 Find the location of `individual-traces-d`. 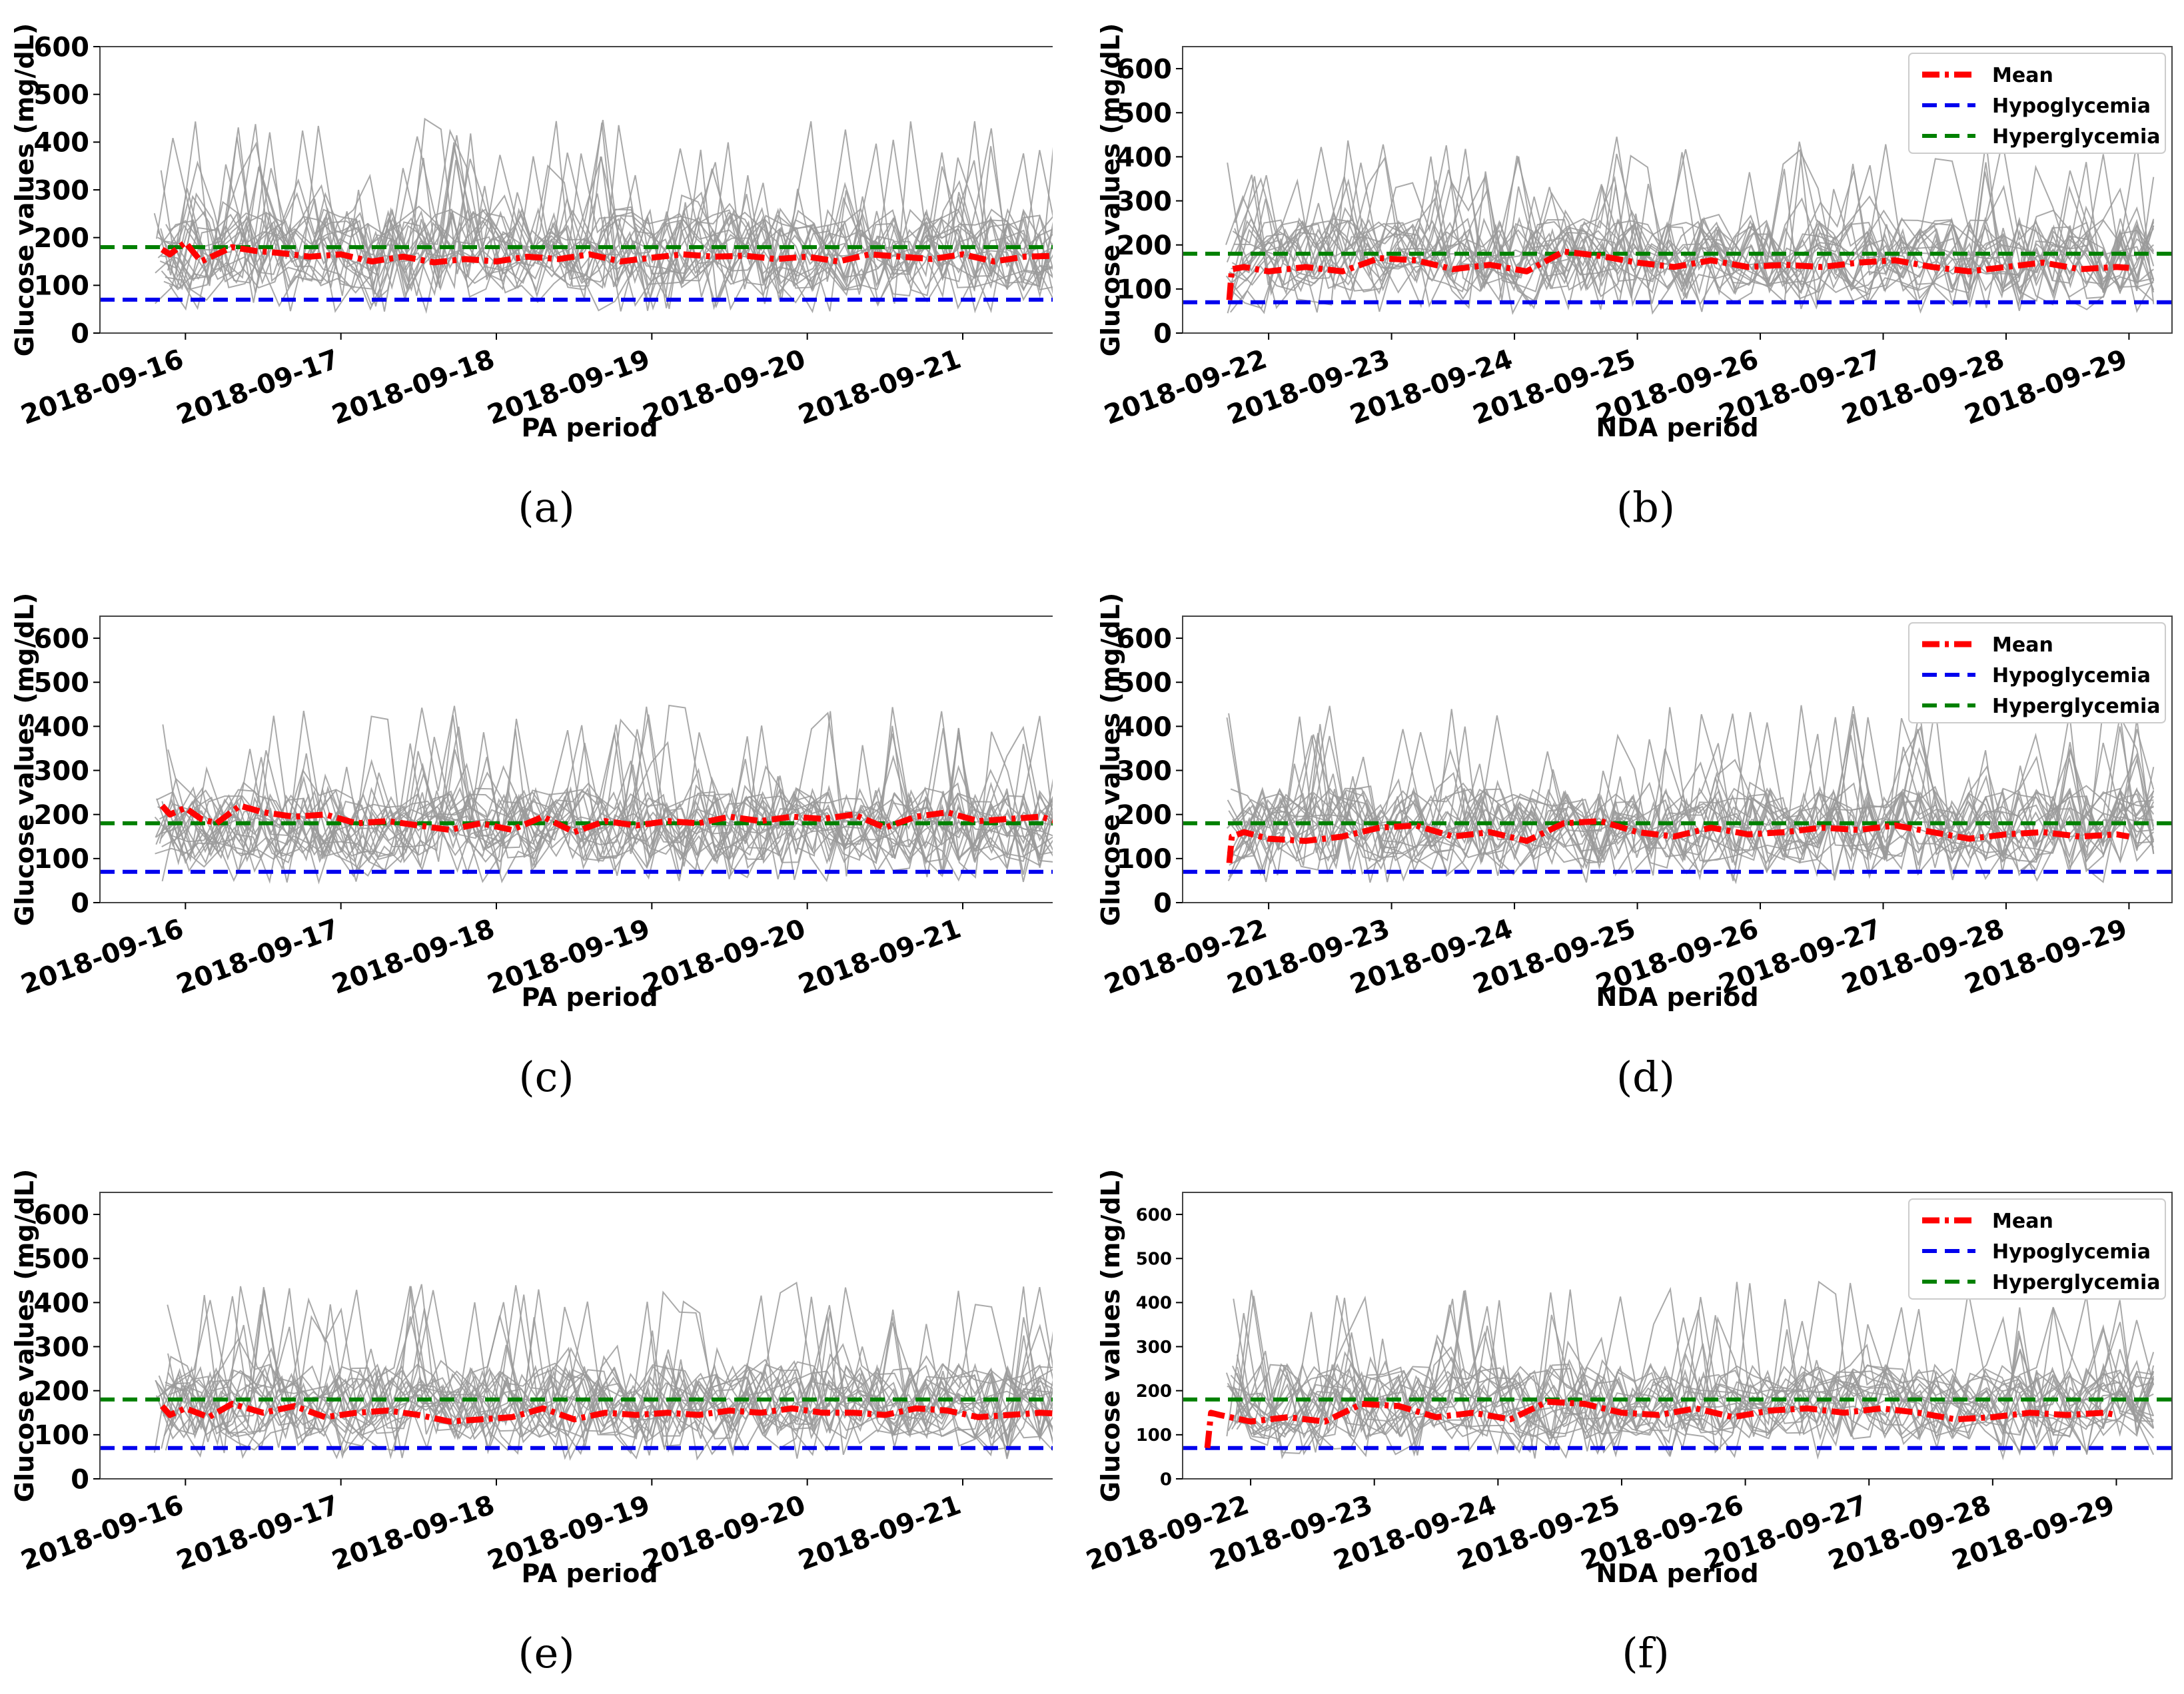

individual-traces-d is located at coordinates (1691, 794).